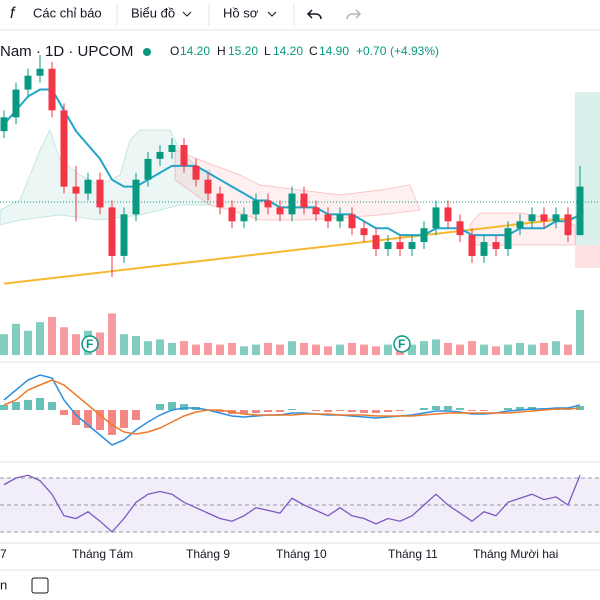 The height and width of the screenshot is (600, 600). What do you see at coordinates (174, 51) in the screenshot?
I see `o-label: O` at bounding box center [174, 51].